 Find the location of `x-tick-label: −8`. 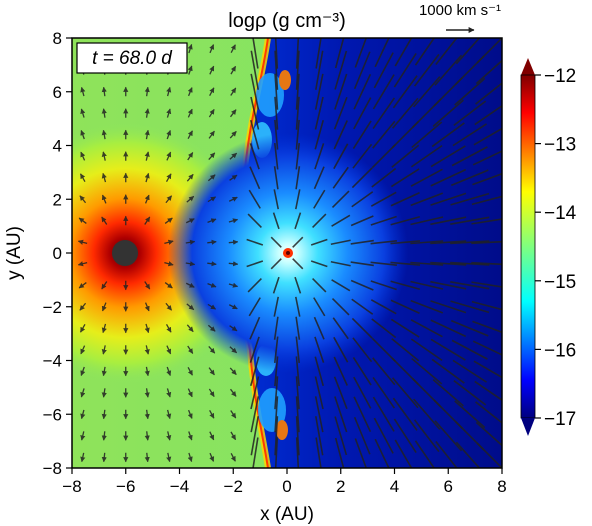

x-tick-label: −8 is located at coordinates (71, 486).